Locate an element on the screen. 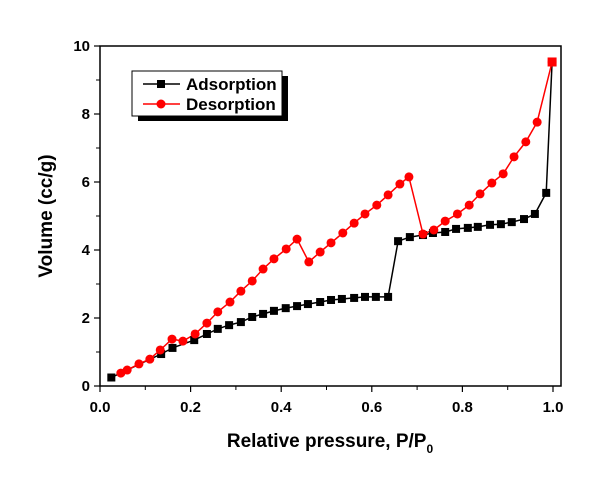  y-tick-label: 4 is located at coordinates (86, 250).